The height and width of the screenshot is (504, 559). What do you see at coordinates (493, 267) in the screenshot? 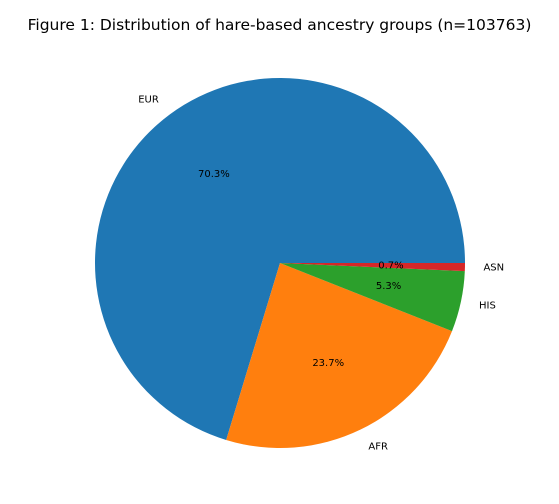
I see `slice-label-asn: ASN` at bounding box center [493, 267].